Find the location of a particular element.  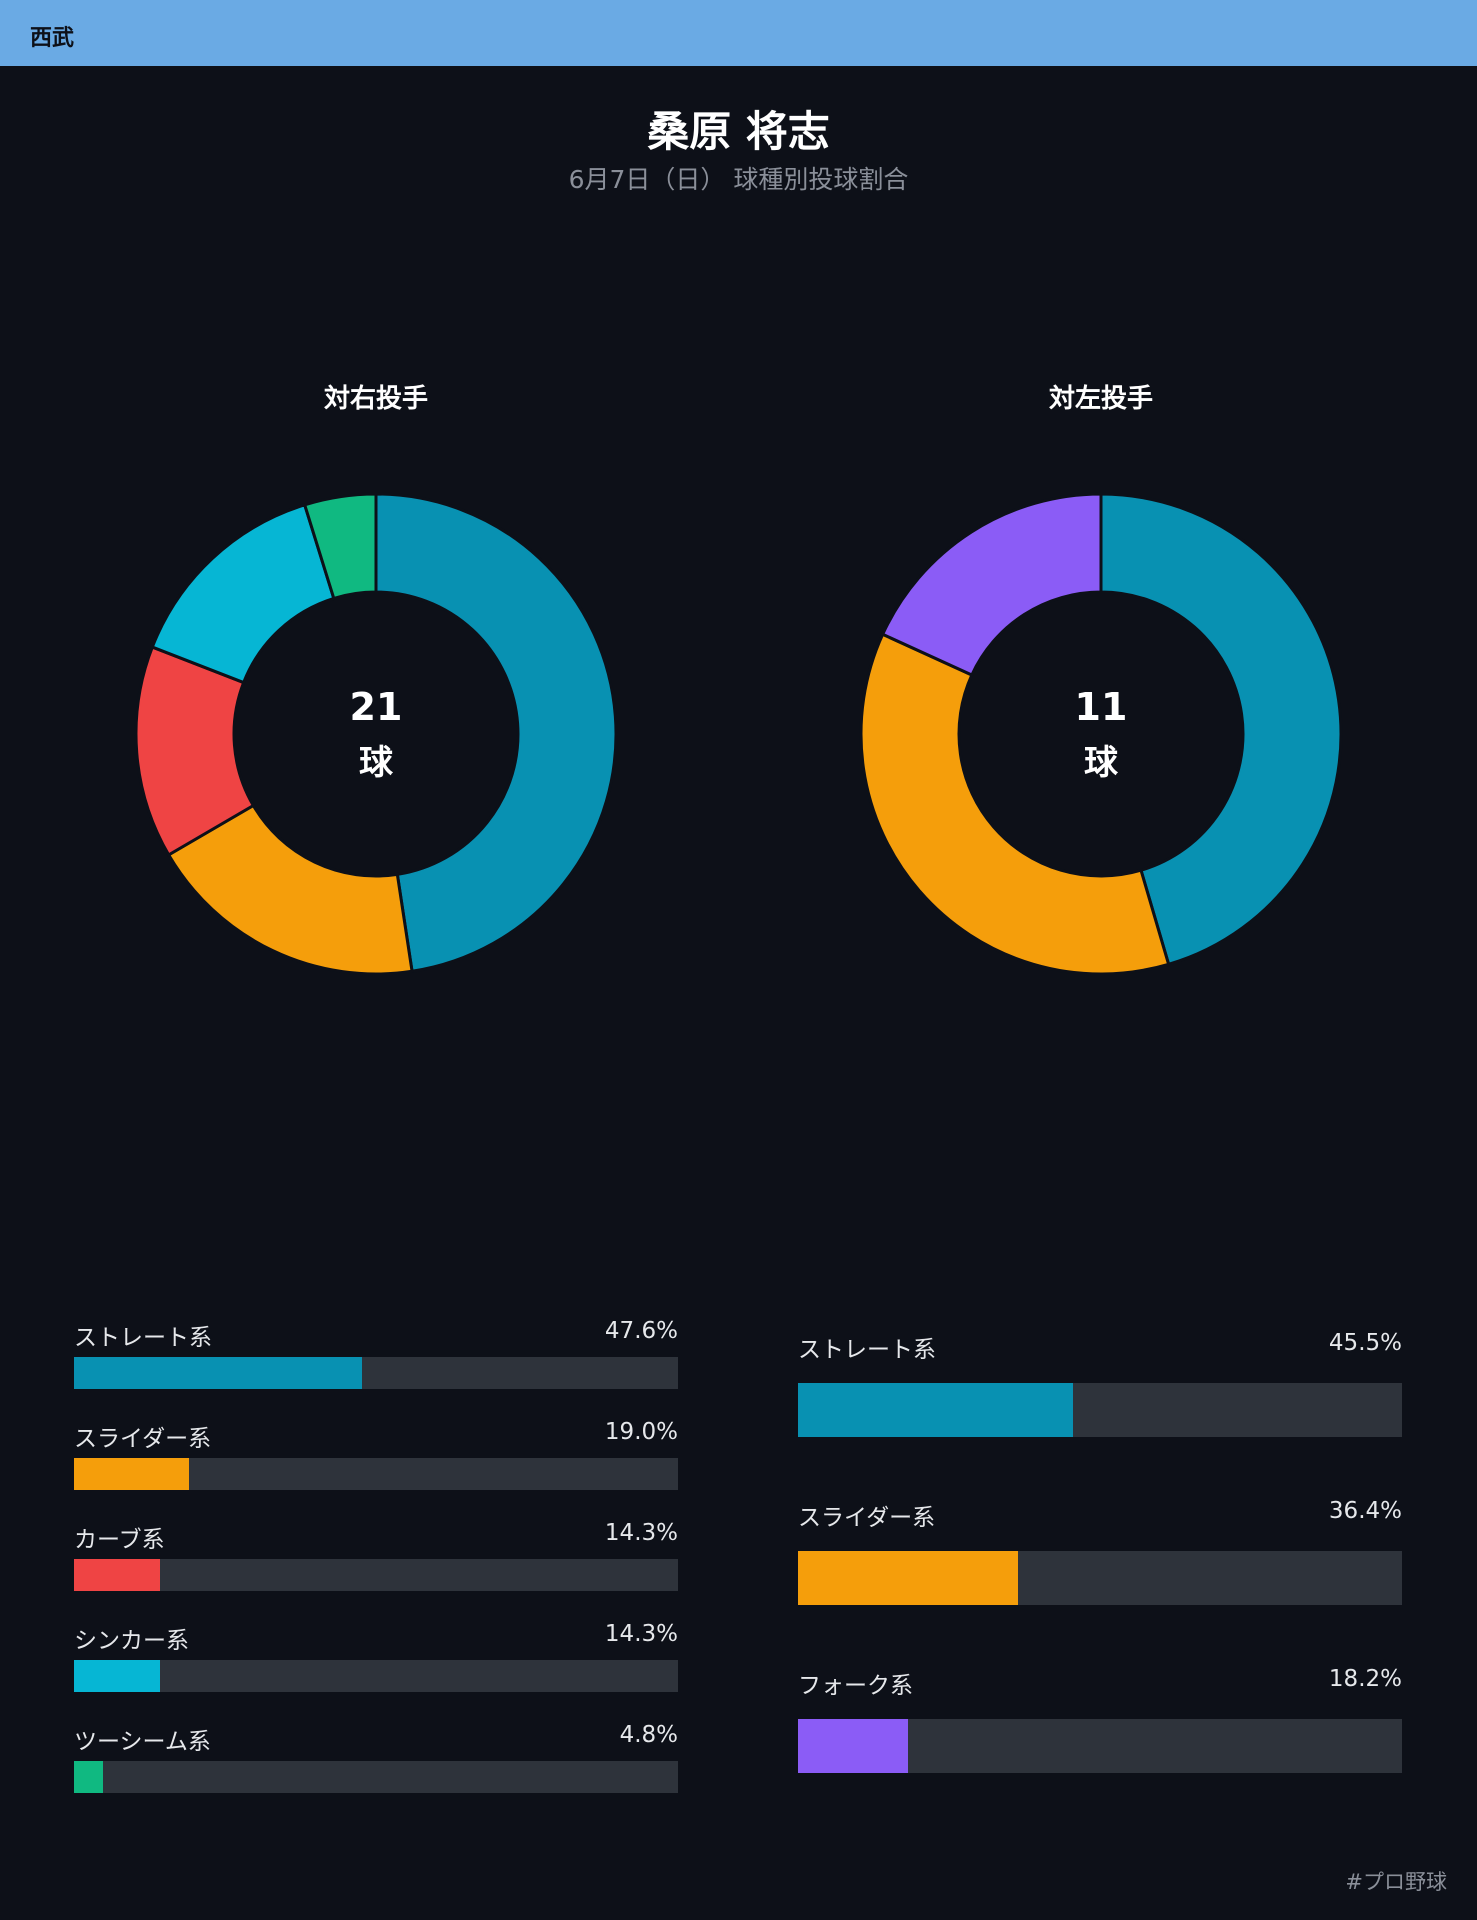

team-name: 西武 is located at coordinates (52, 38).